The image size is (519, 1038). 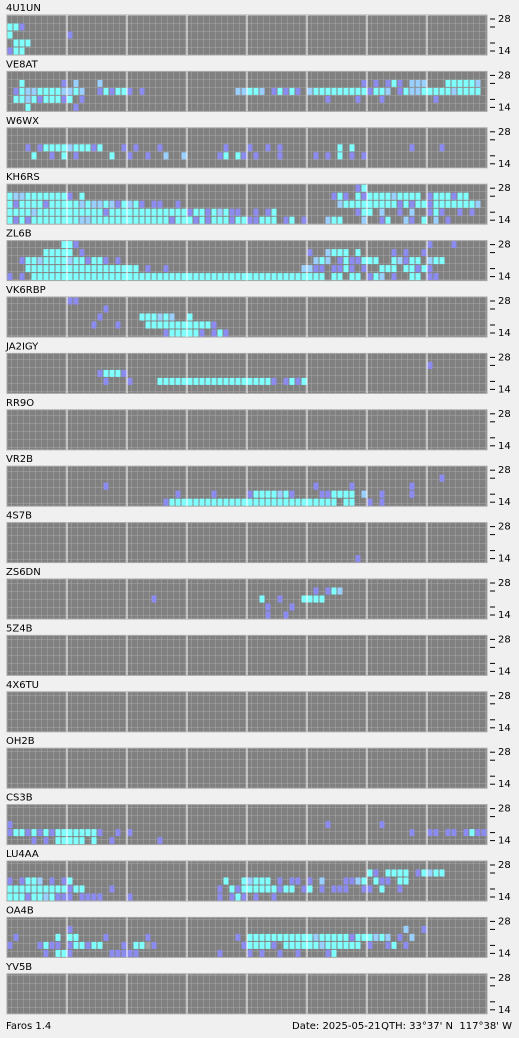 What do you see at coordinates (20, 403) in the screenshot?
I see `station-name: RR9O` at bounding box center [20, 403].